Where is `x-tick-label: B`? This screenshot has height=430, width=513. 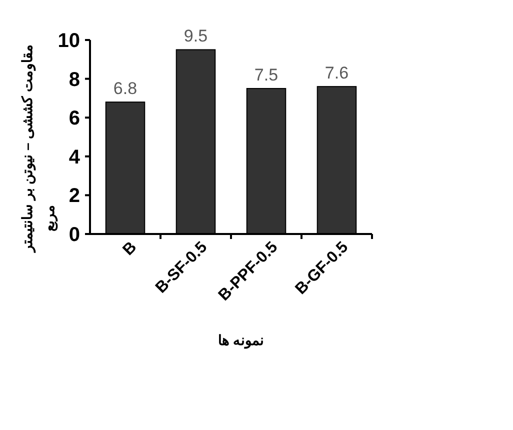
x-tick-label: B is located at coordinates (130, 249).